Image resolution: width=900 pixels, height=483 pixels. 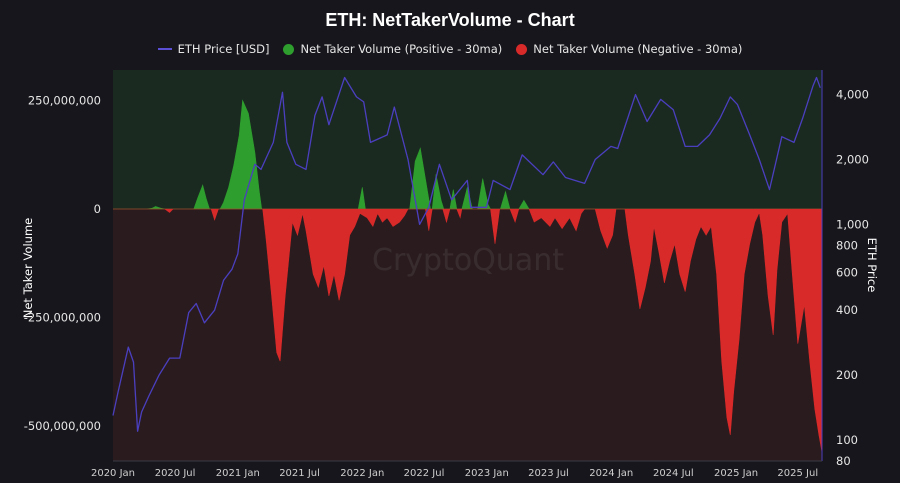 I want to click on y-right-tick-label: 100, so click(x=847, y=440).